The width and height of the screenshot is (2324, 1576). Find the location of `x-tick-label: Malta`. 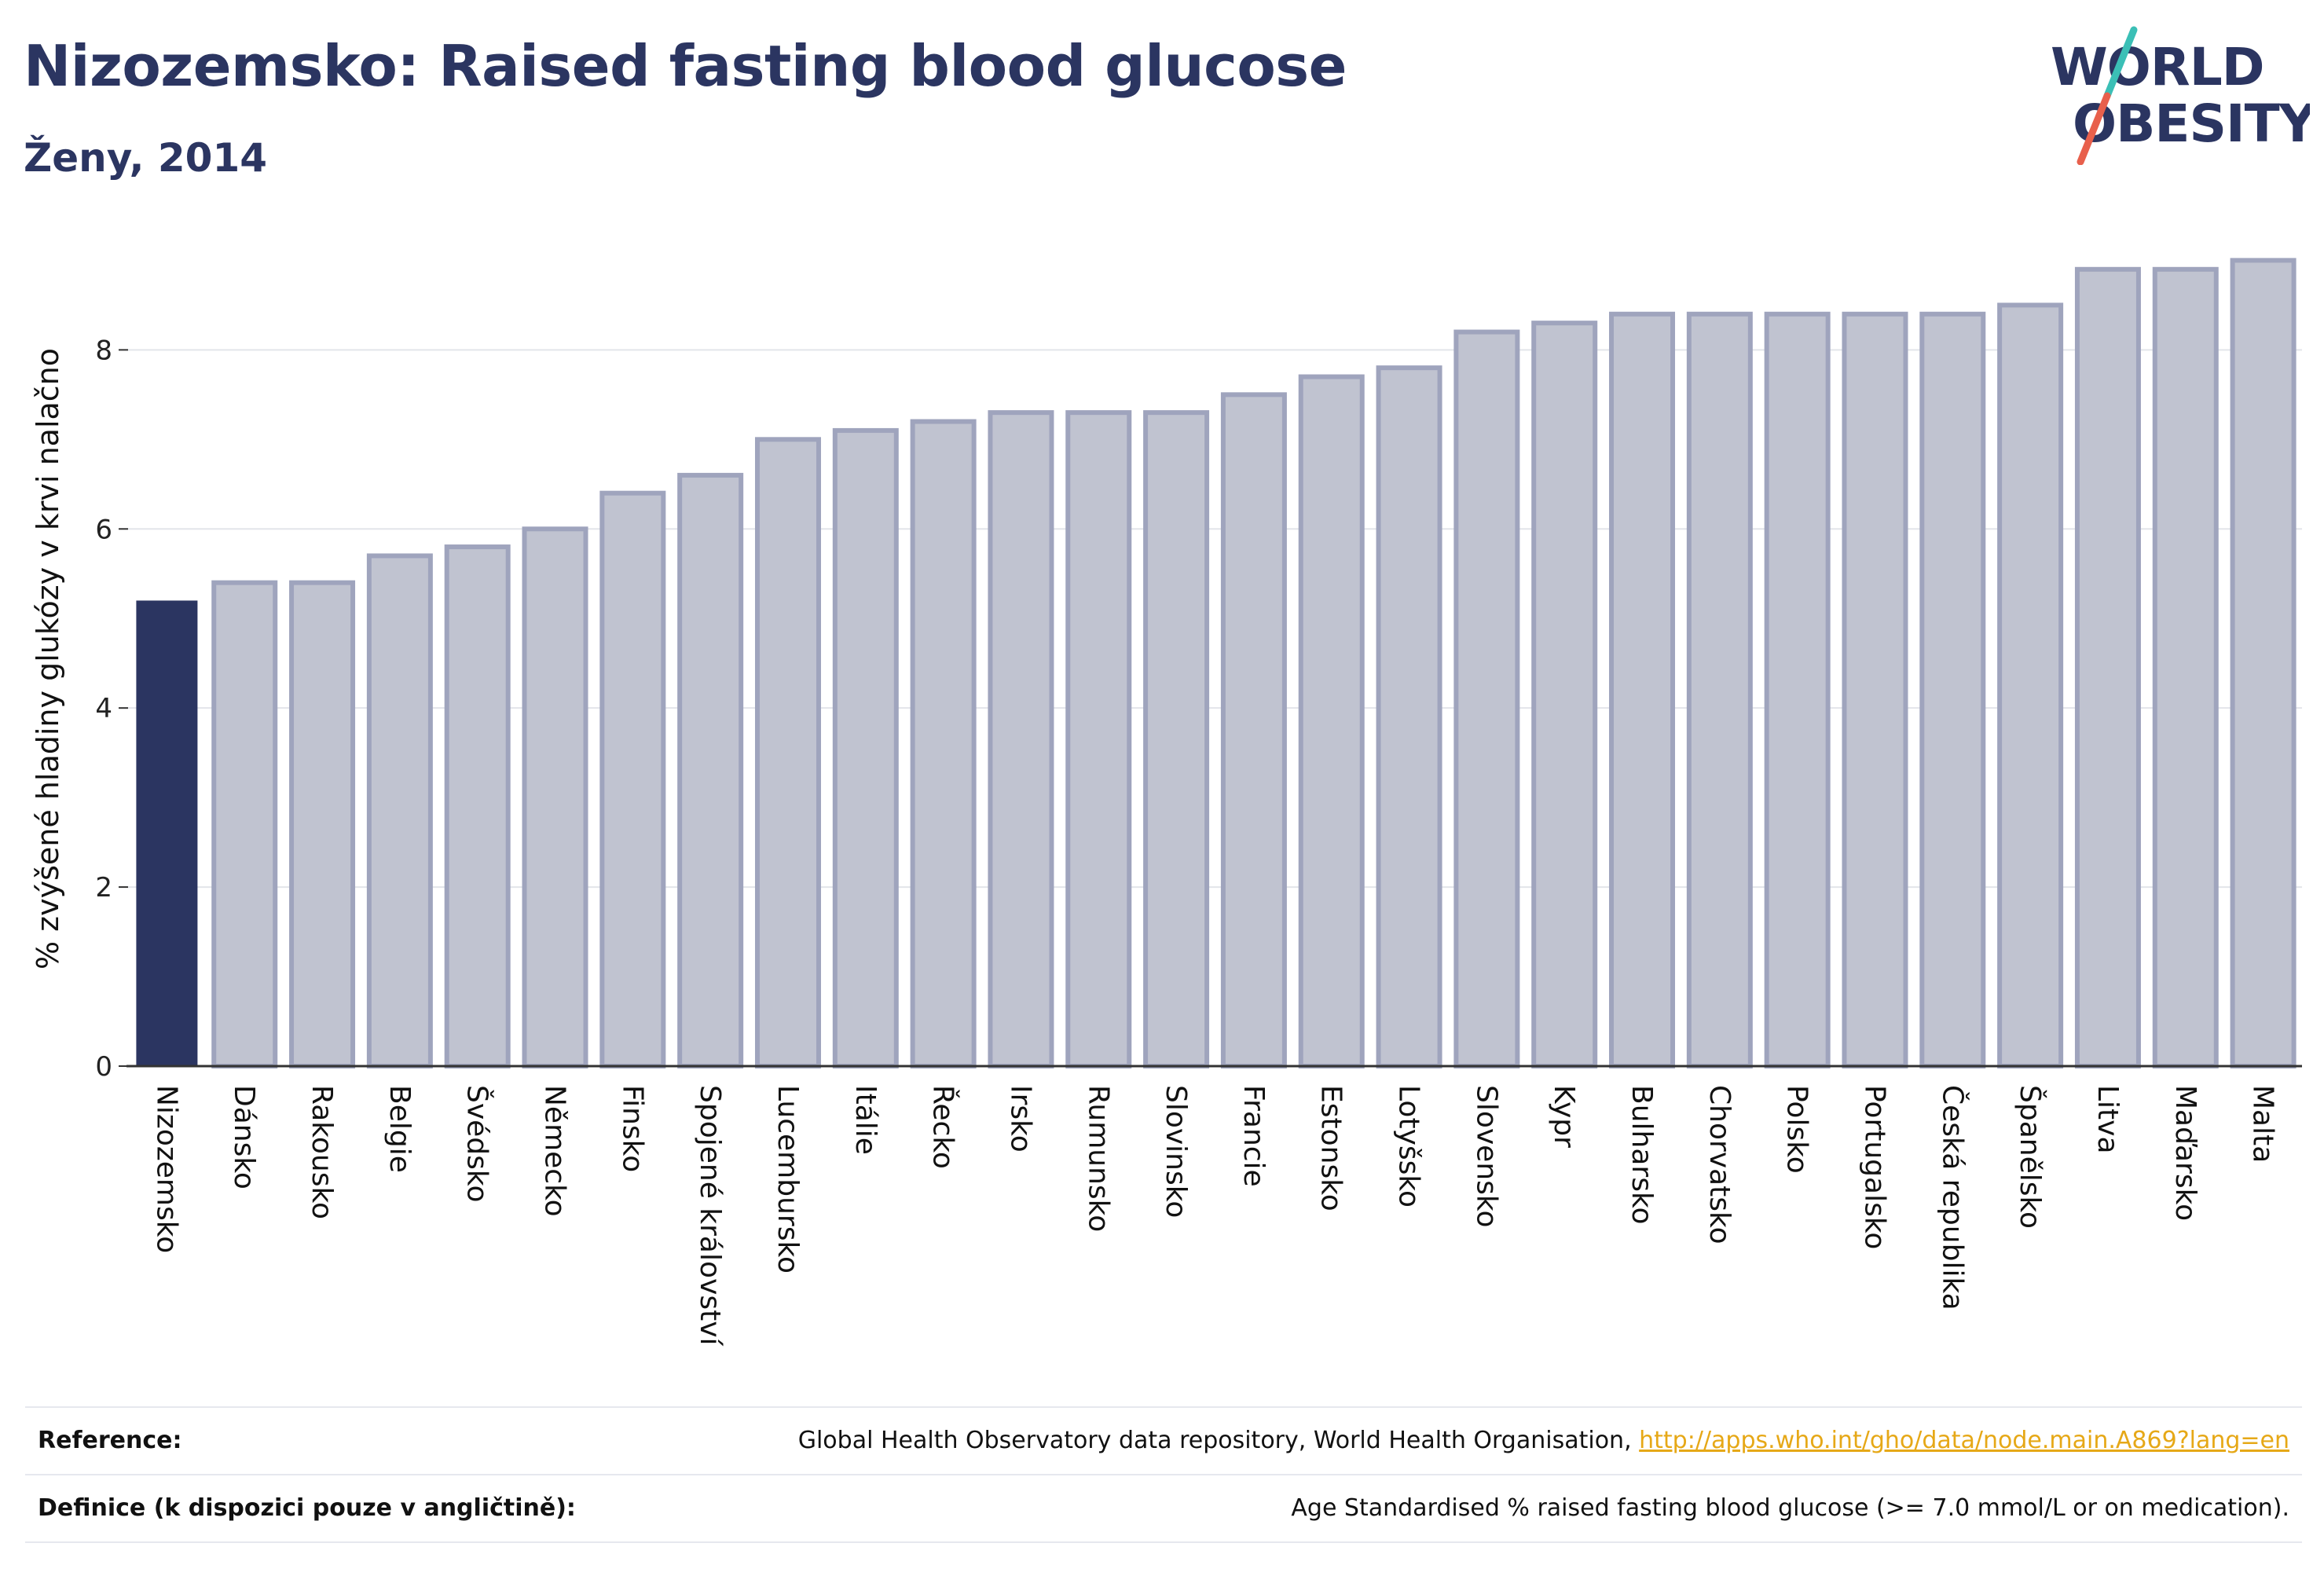

x-tick-label: Malta is located at coordinates (2263, 1124).